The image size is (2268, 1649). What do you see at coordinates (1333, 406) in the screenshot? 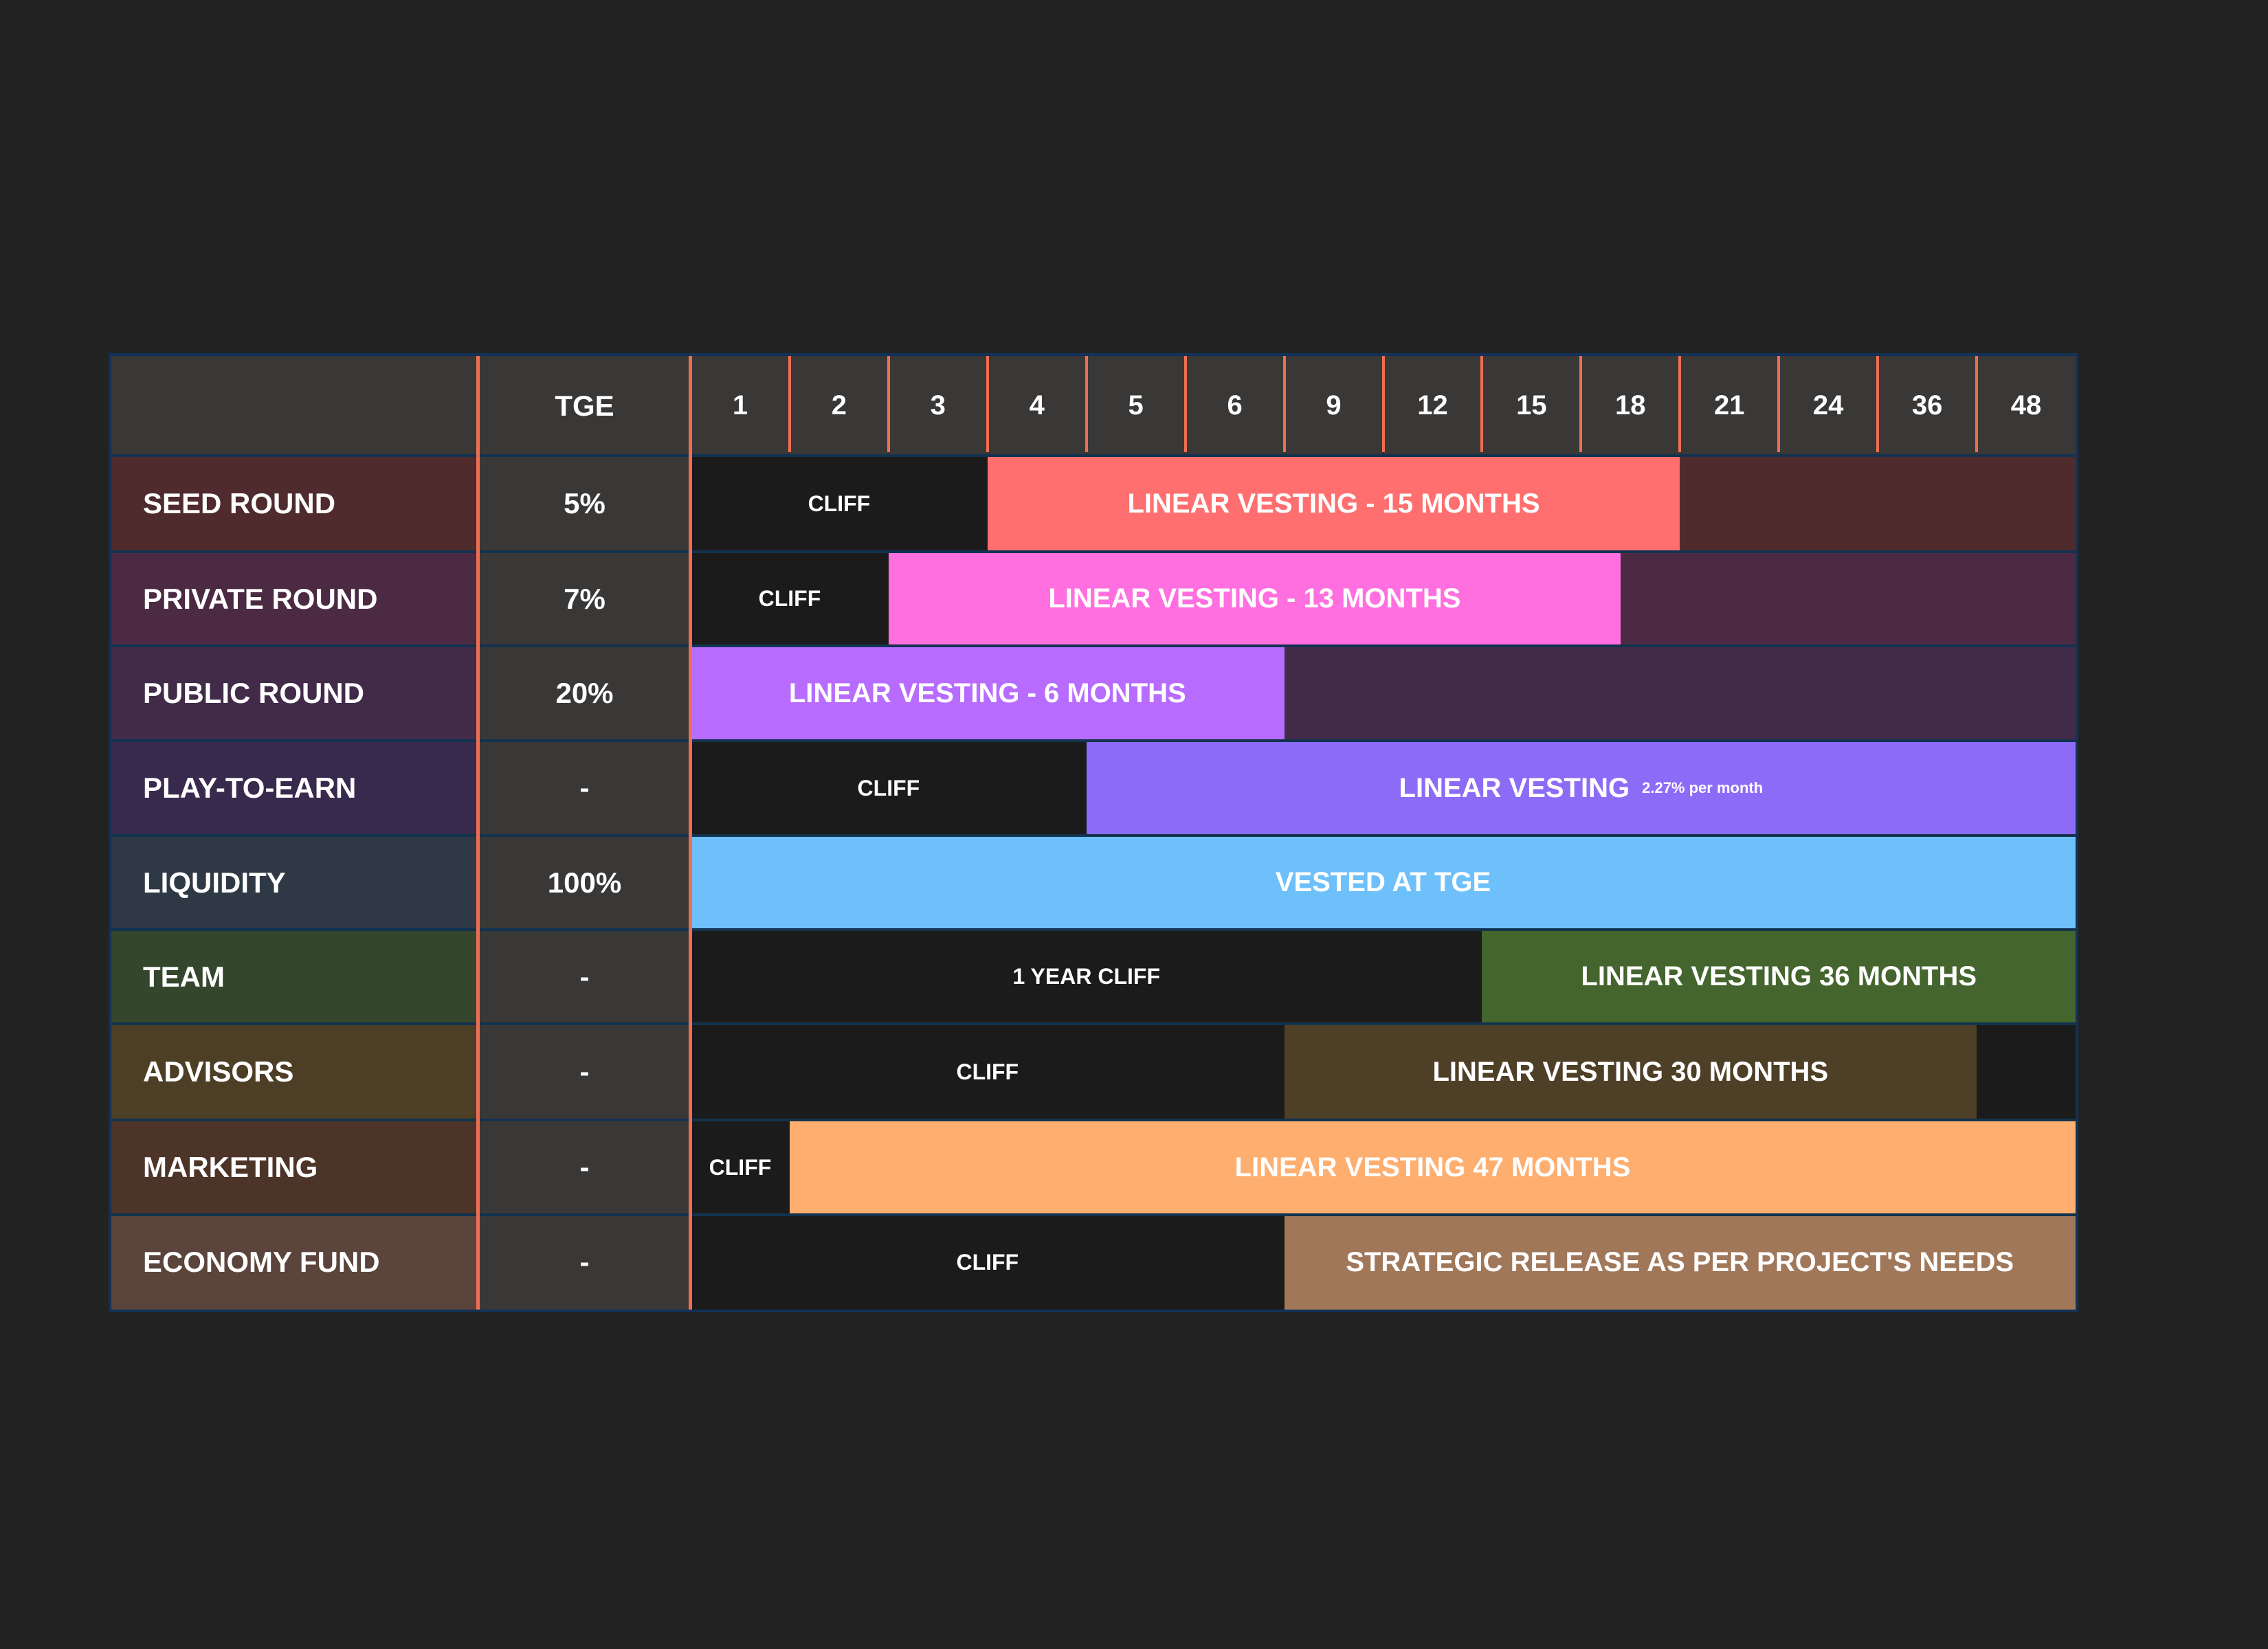
I see `header-month: 9` at bounding box center [1333, 406].